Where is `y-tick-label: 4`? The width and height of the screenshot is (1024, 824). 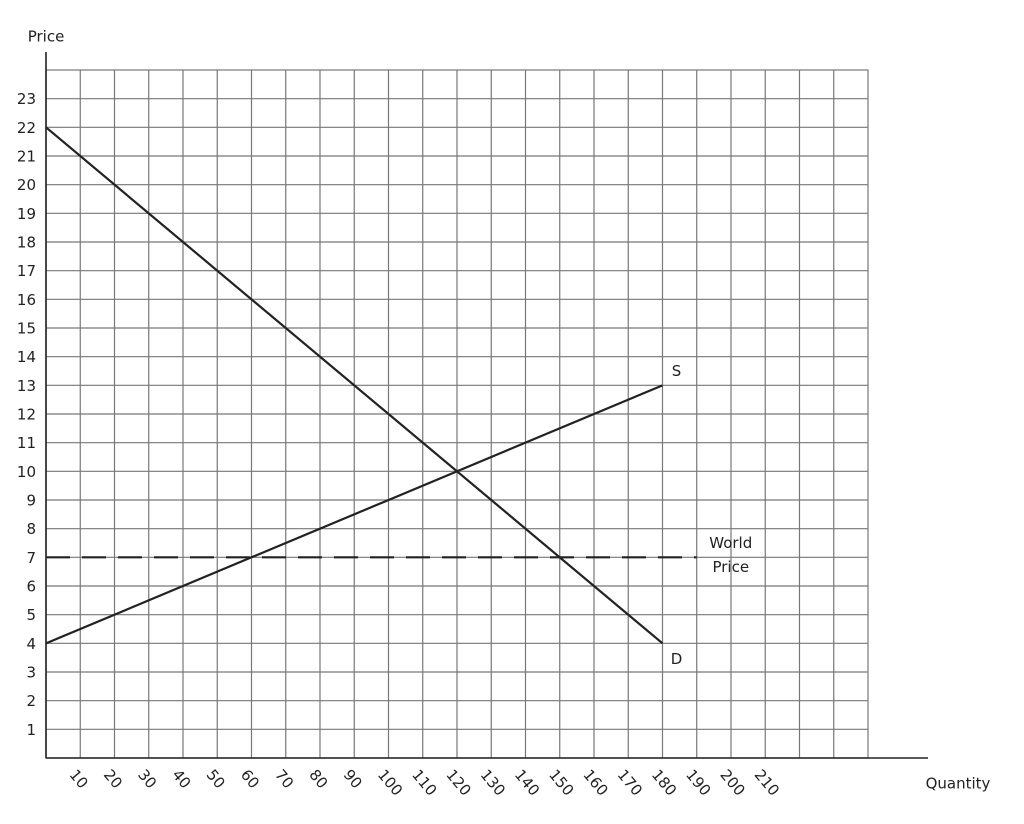 y-tick-label: 4 is located at coordinates (31, 644).